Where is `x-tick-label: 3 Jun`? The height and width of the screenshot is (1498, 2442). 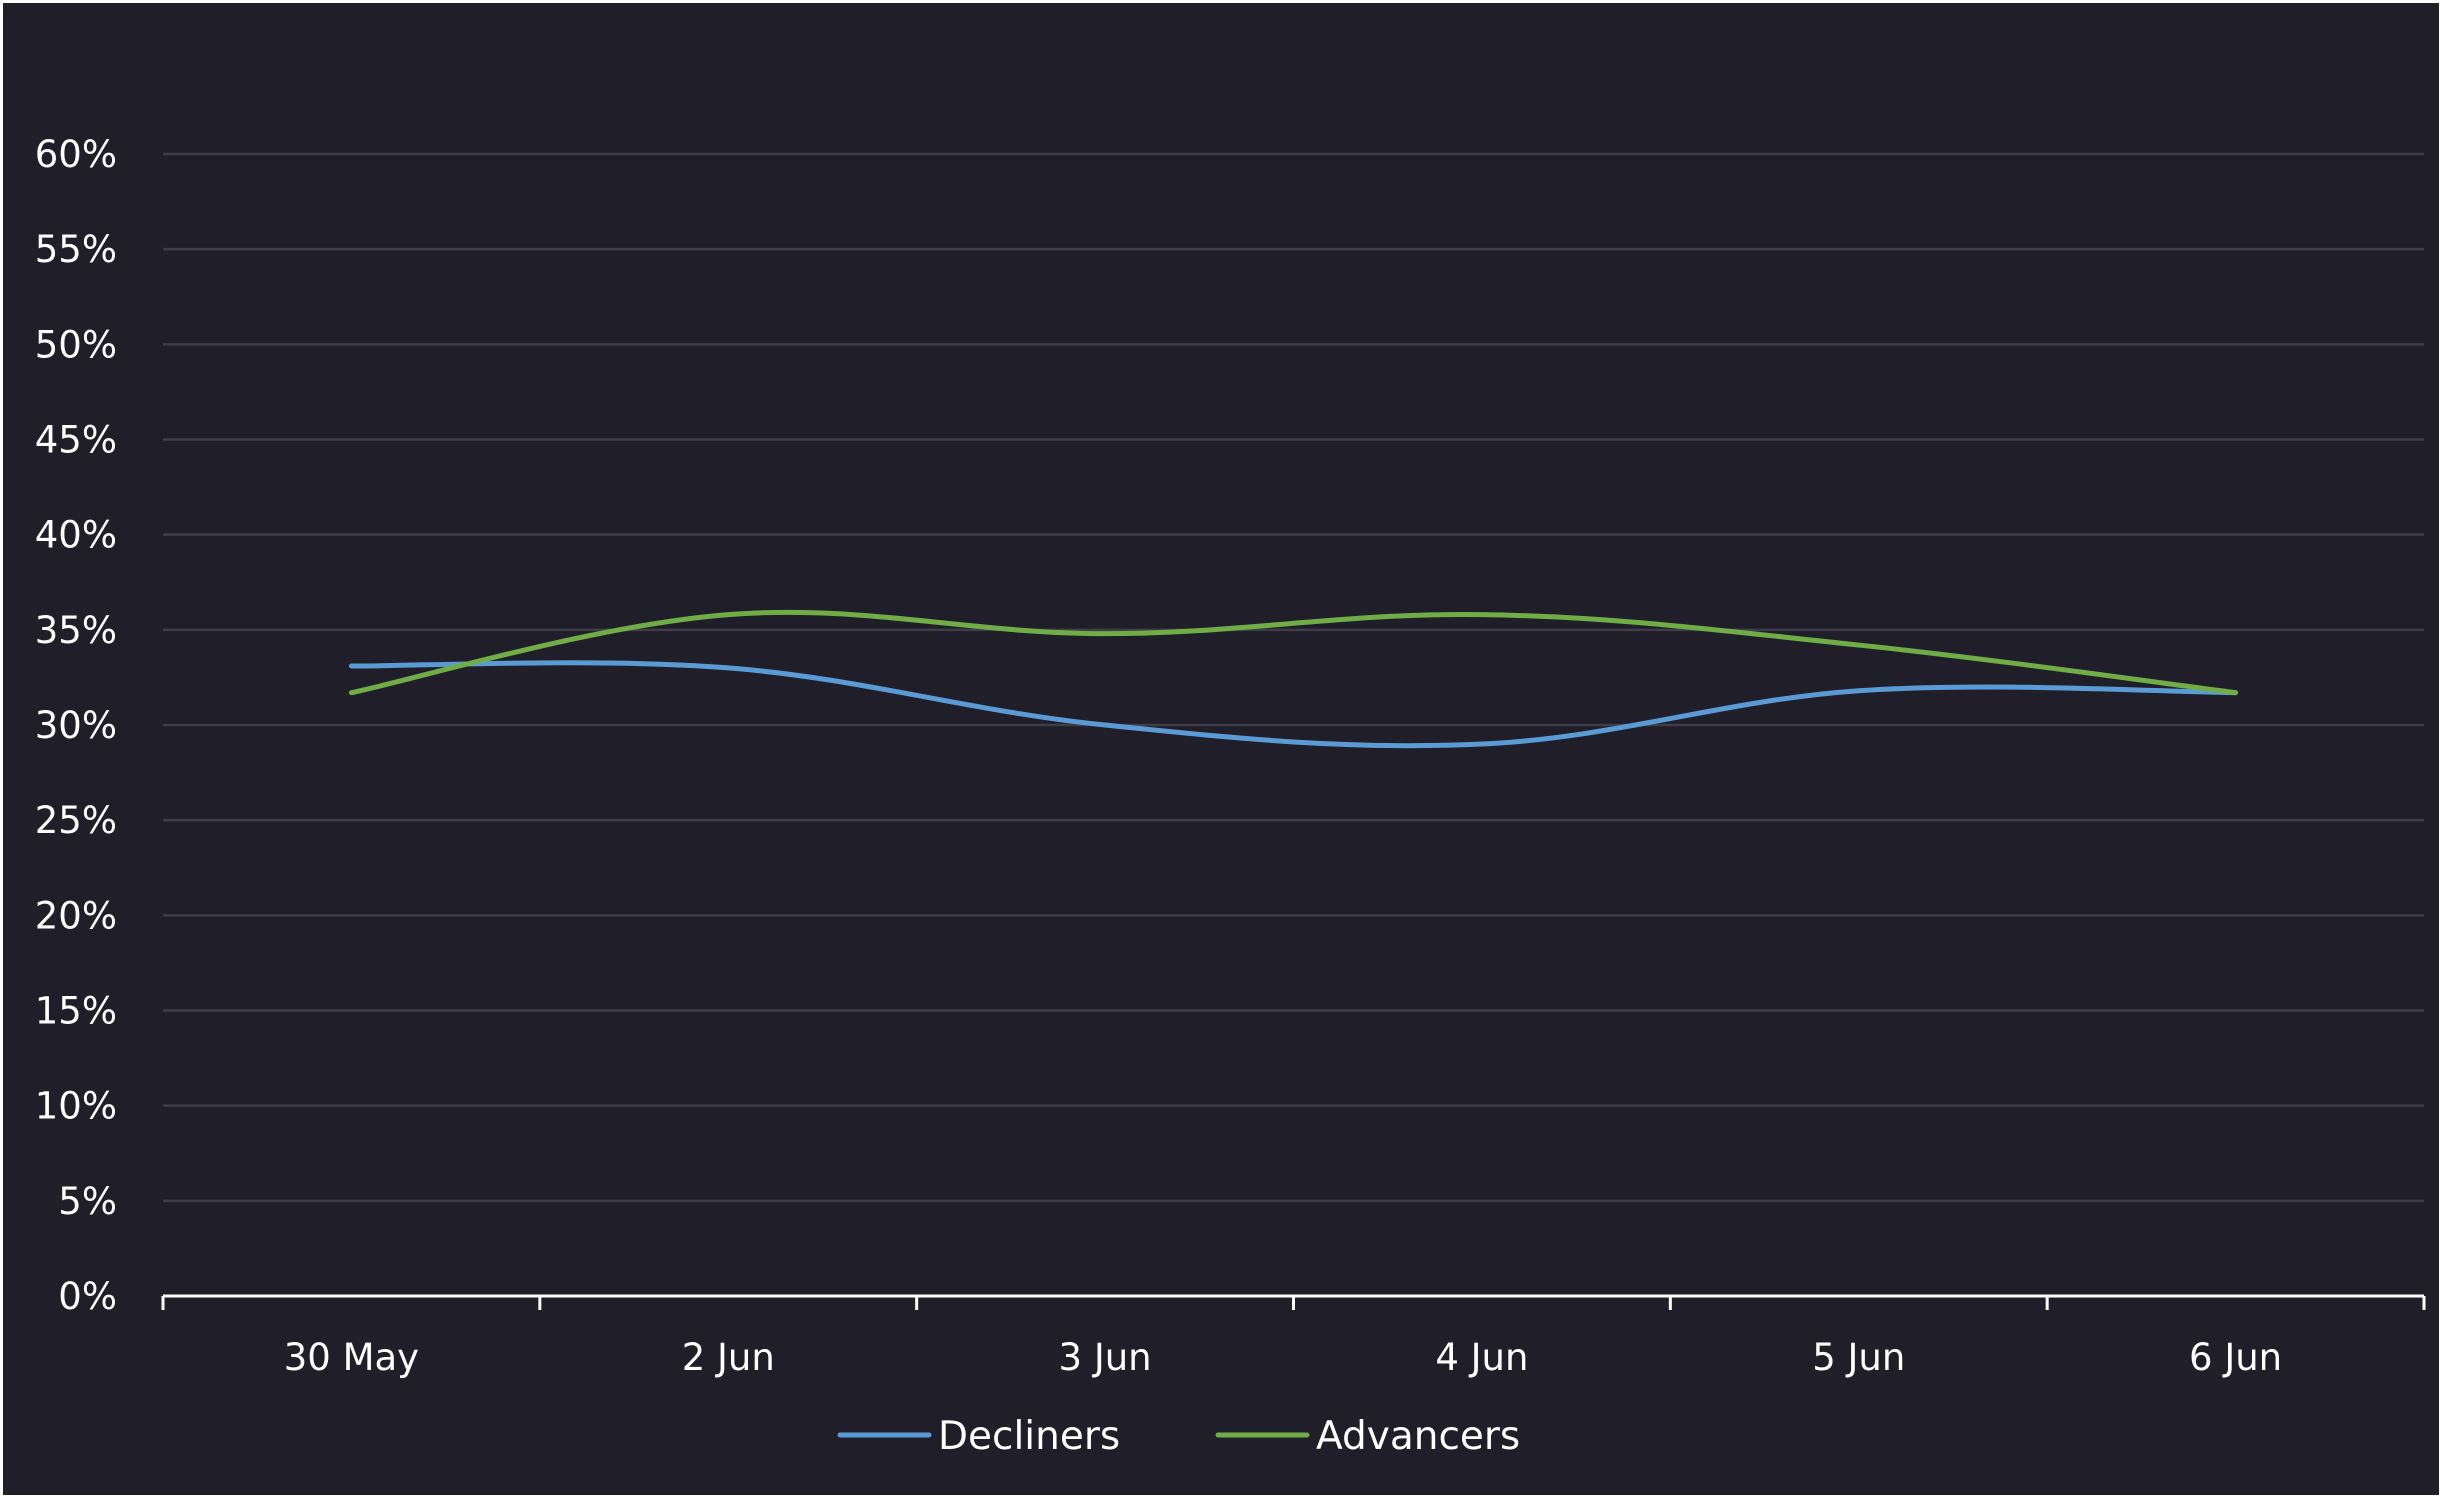
x-tick-label: 3 Jun is located at coordinates (1105, 1357).